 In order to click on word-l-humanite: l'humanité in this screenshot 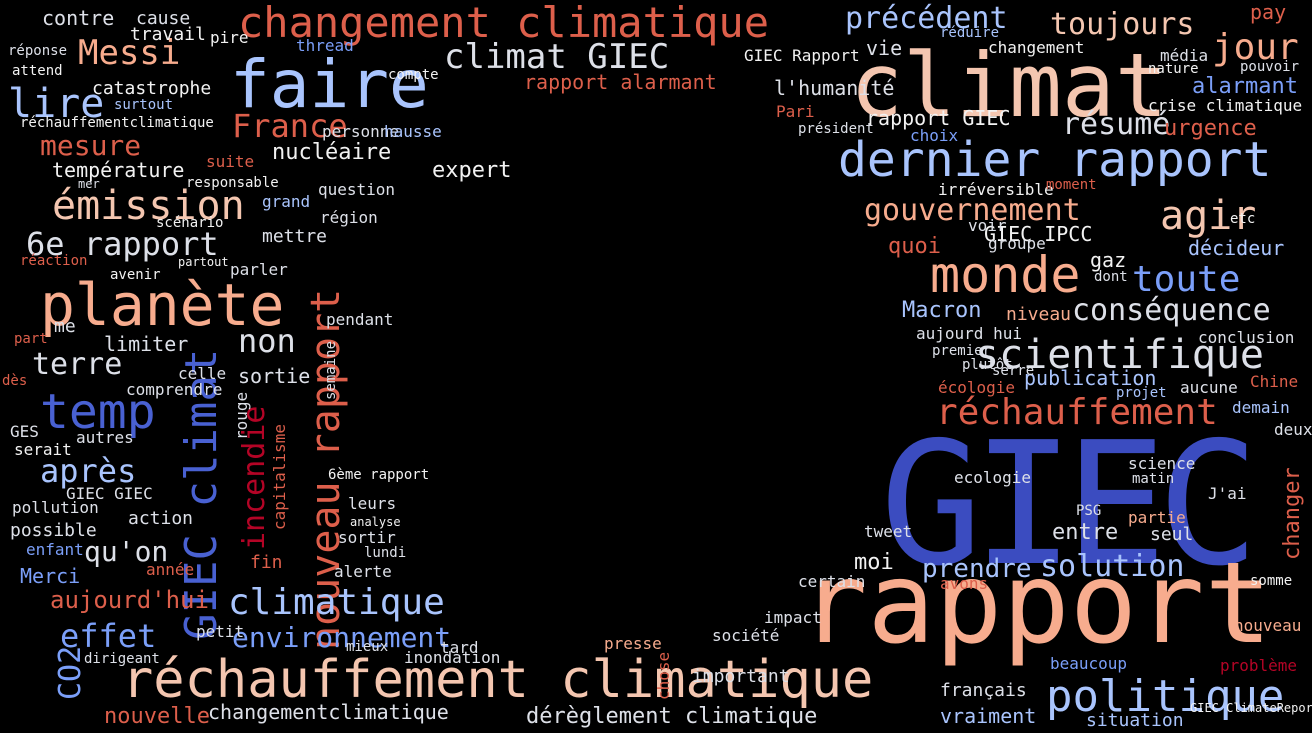, I will do `click(834, 88)`.